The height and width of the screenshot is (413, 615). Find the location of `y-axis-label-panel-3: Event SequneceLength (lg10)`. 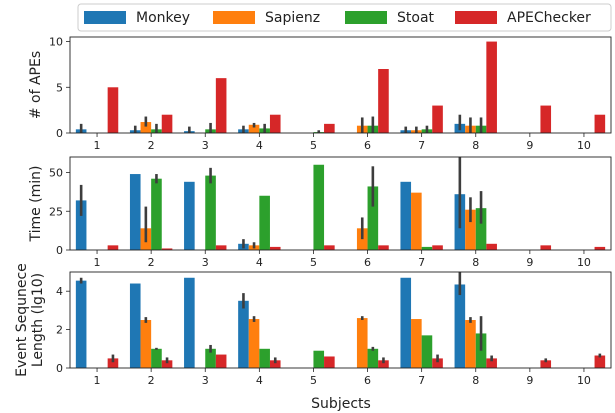

y-axis-label-panel-3: Event SequneceLength (lg10) is located at coordinates (30, 320).